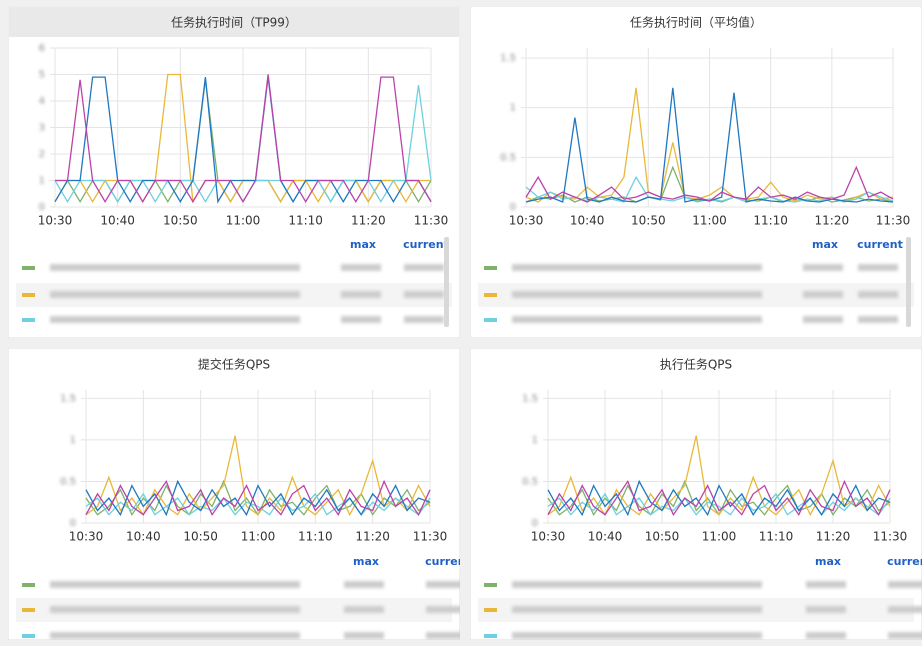 This screenshot has width=922, height=646. What do you see at coordinates (42, 101) in the screenshot?
I see `y-tick-label: 4` at bounding box center [42, 101].